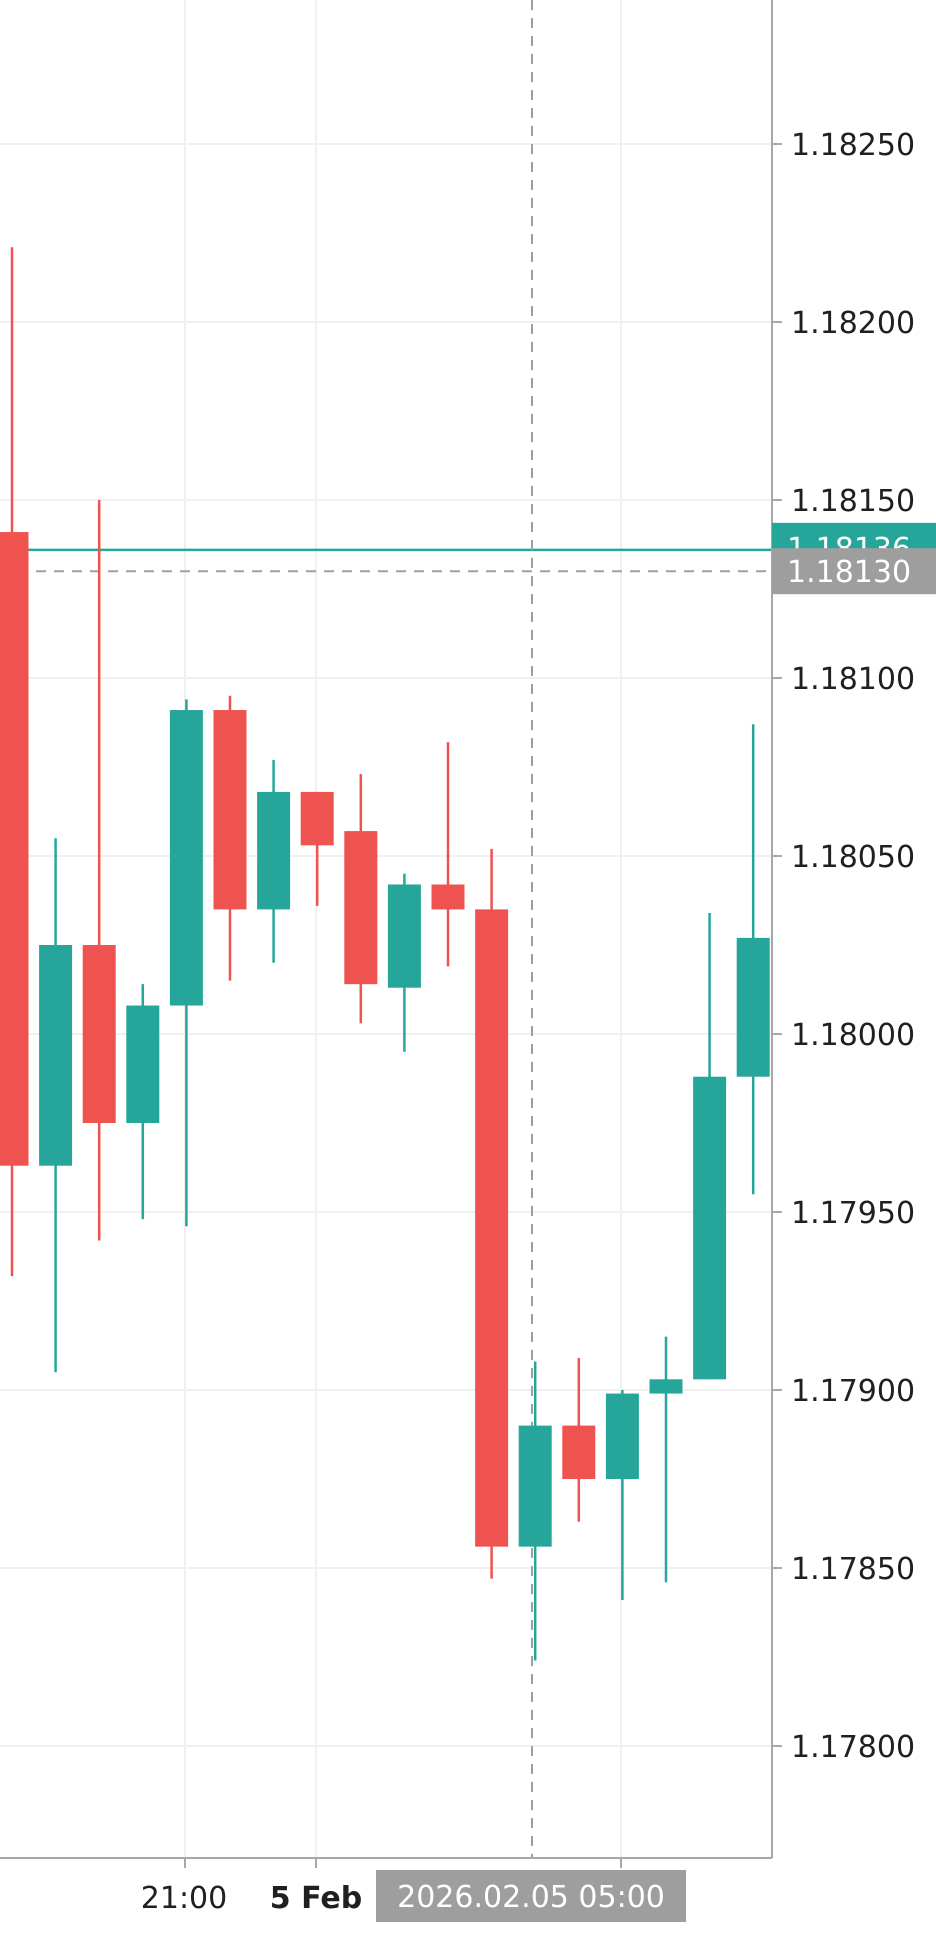  I want to click on y-tick-label: 1.18150, so click(853, 501).